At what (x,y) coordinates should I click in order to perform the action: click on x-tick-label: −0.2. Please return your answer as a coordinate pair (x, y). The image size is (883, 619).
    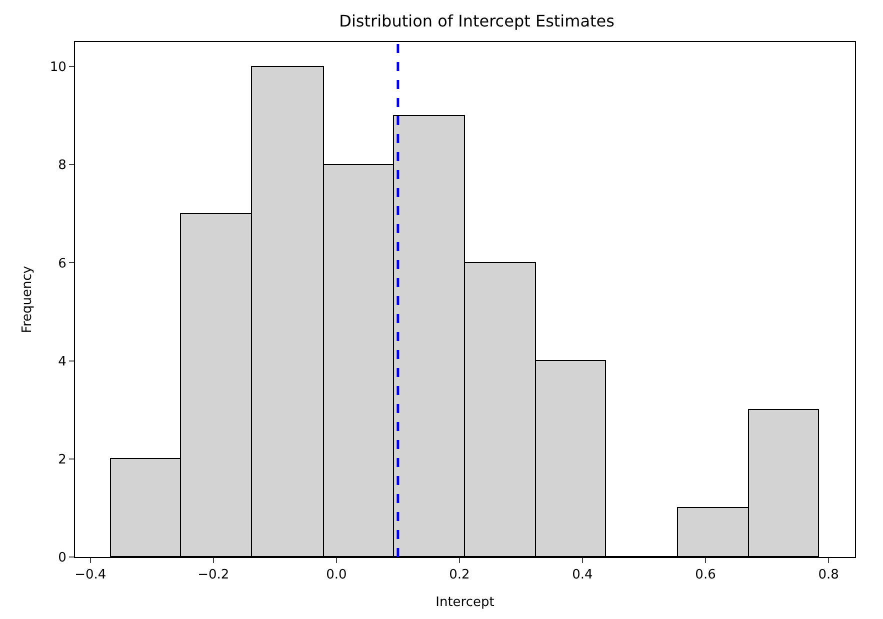
    Looking at the image, I should click on (214, 575).